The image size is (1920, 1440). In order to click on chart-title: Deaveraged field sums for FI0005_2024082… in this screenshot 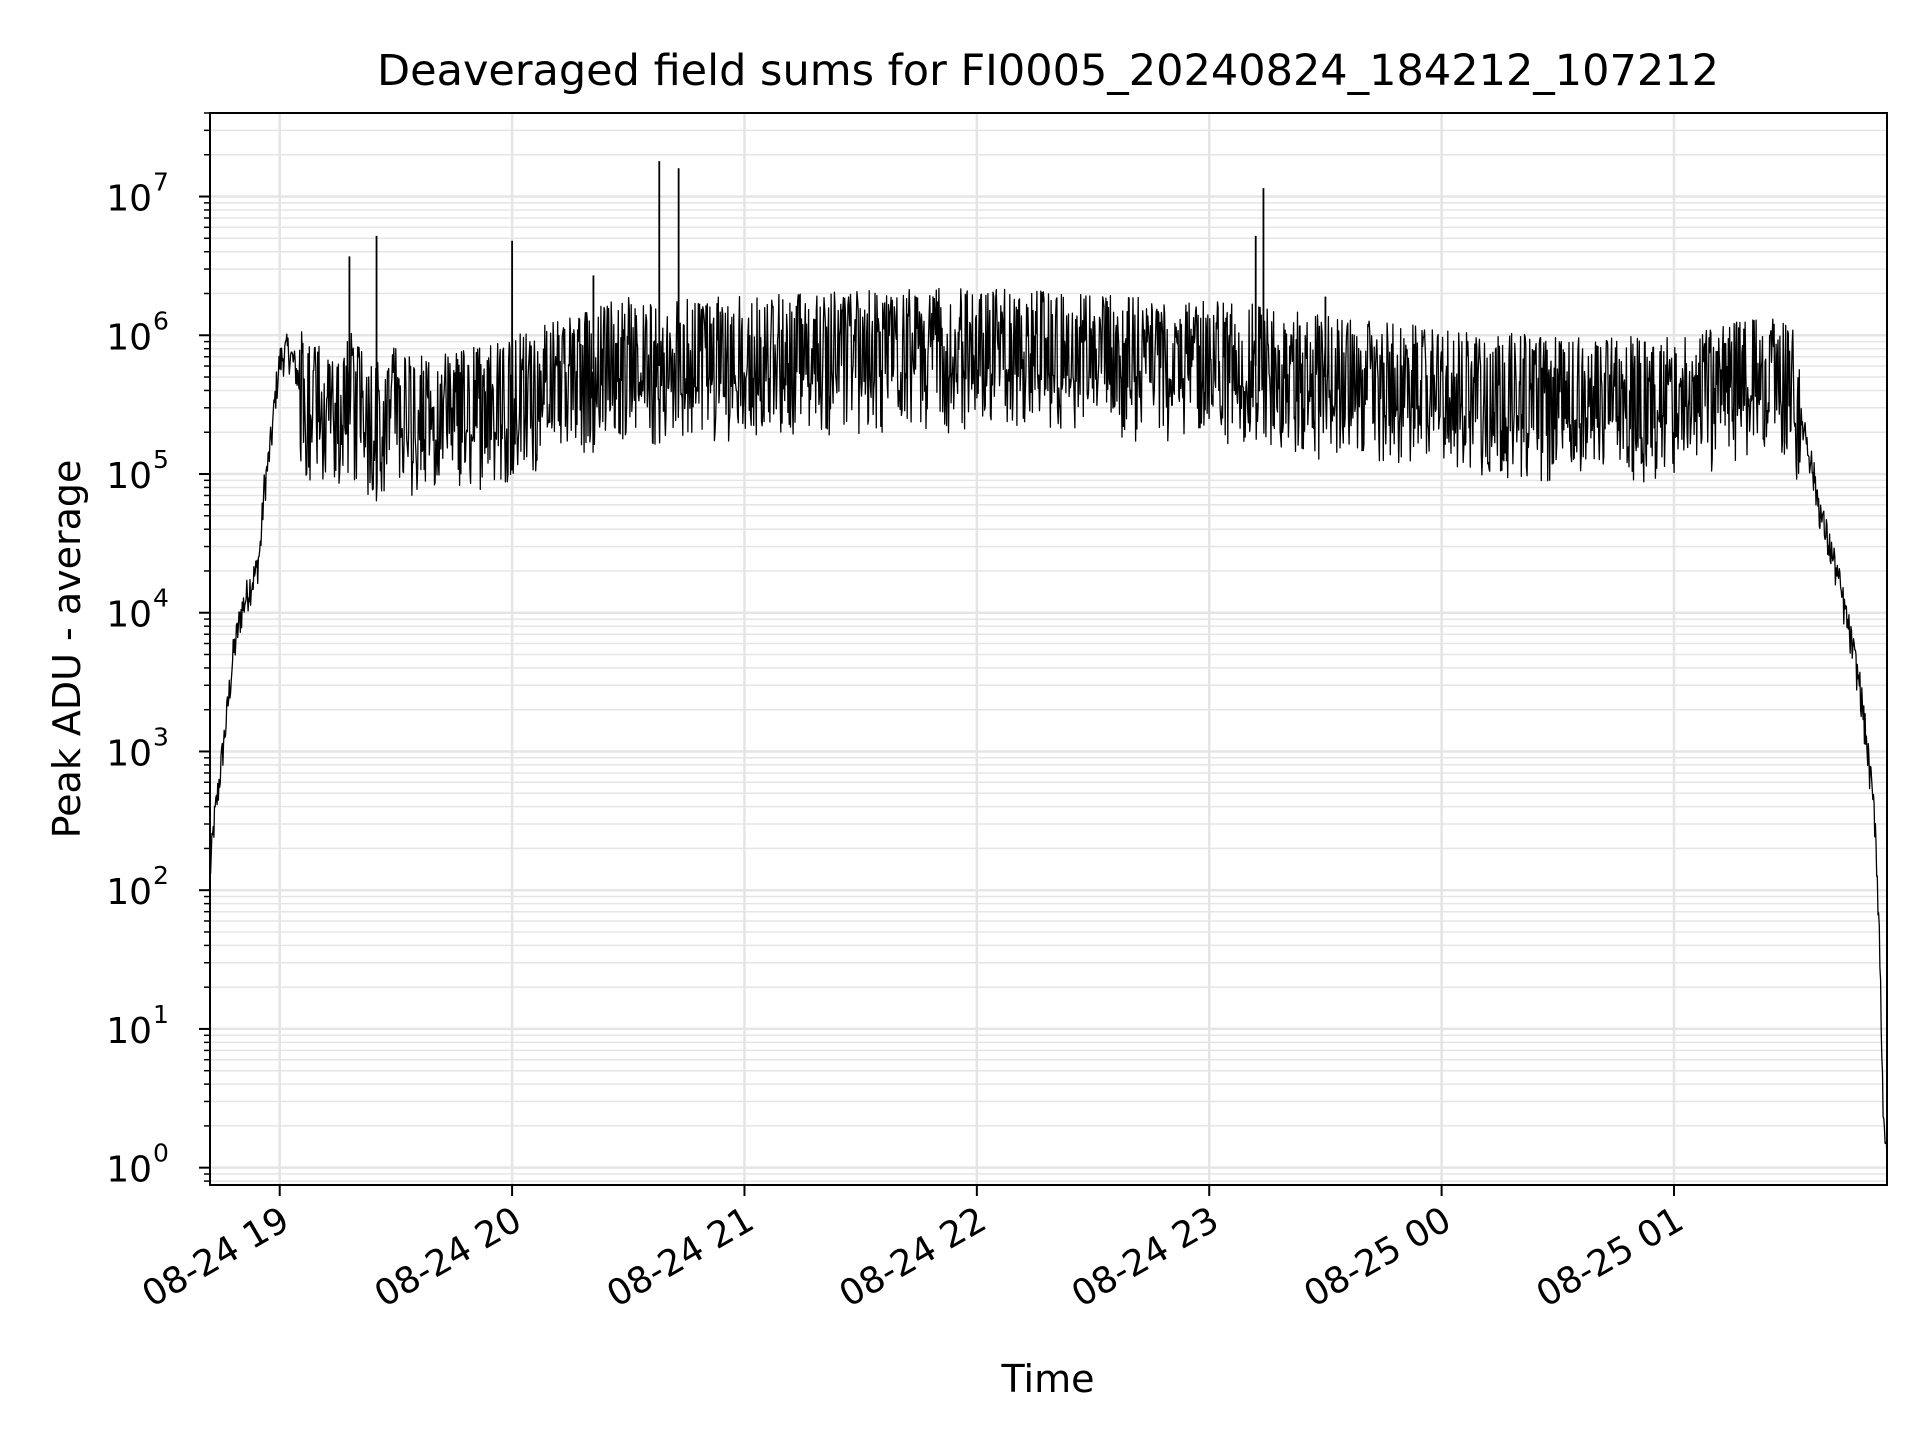, I will do `click(1048, 71)`.